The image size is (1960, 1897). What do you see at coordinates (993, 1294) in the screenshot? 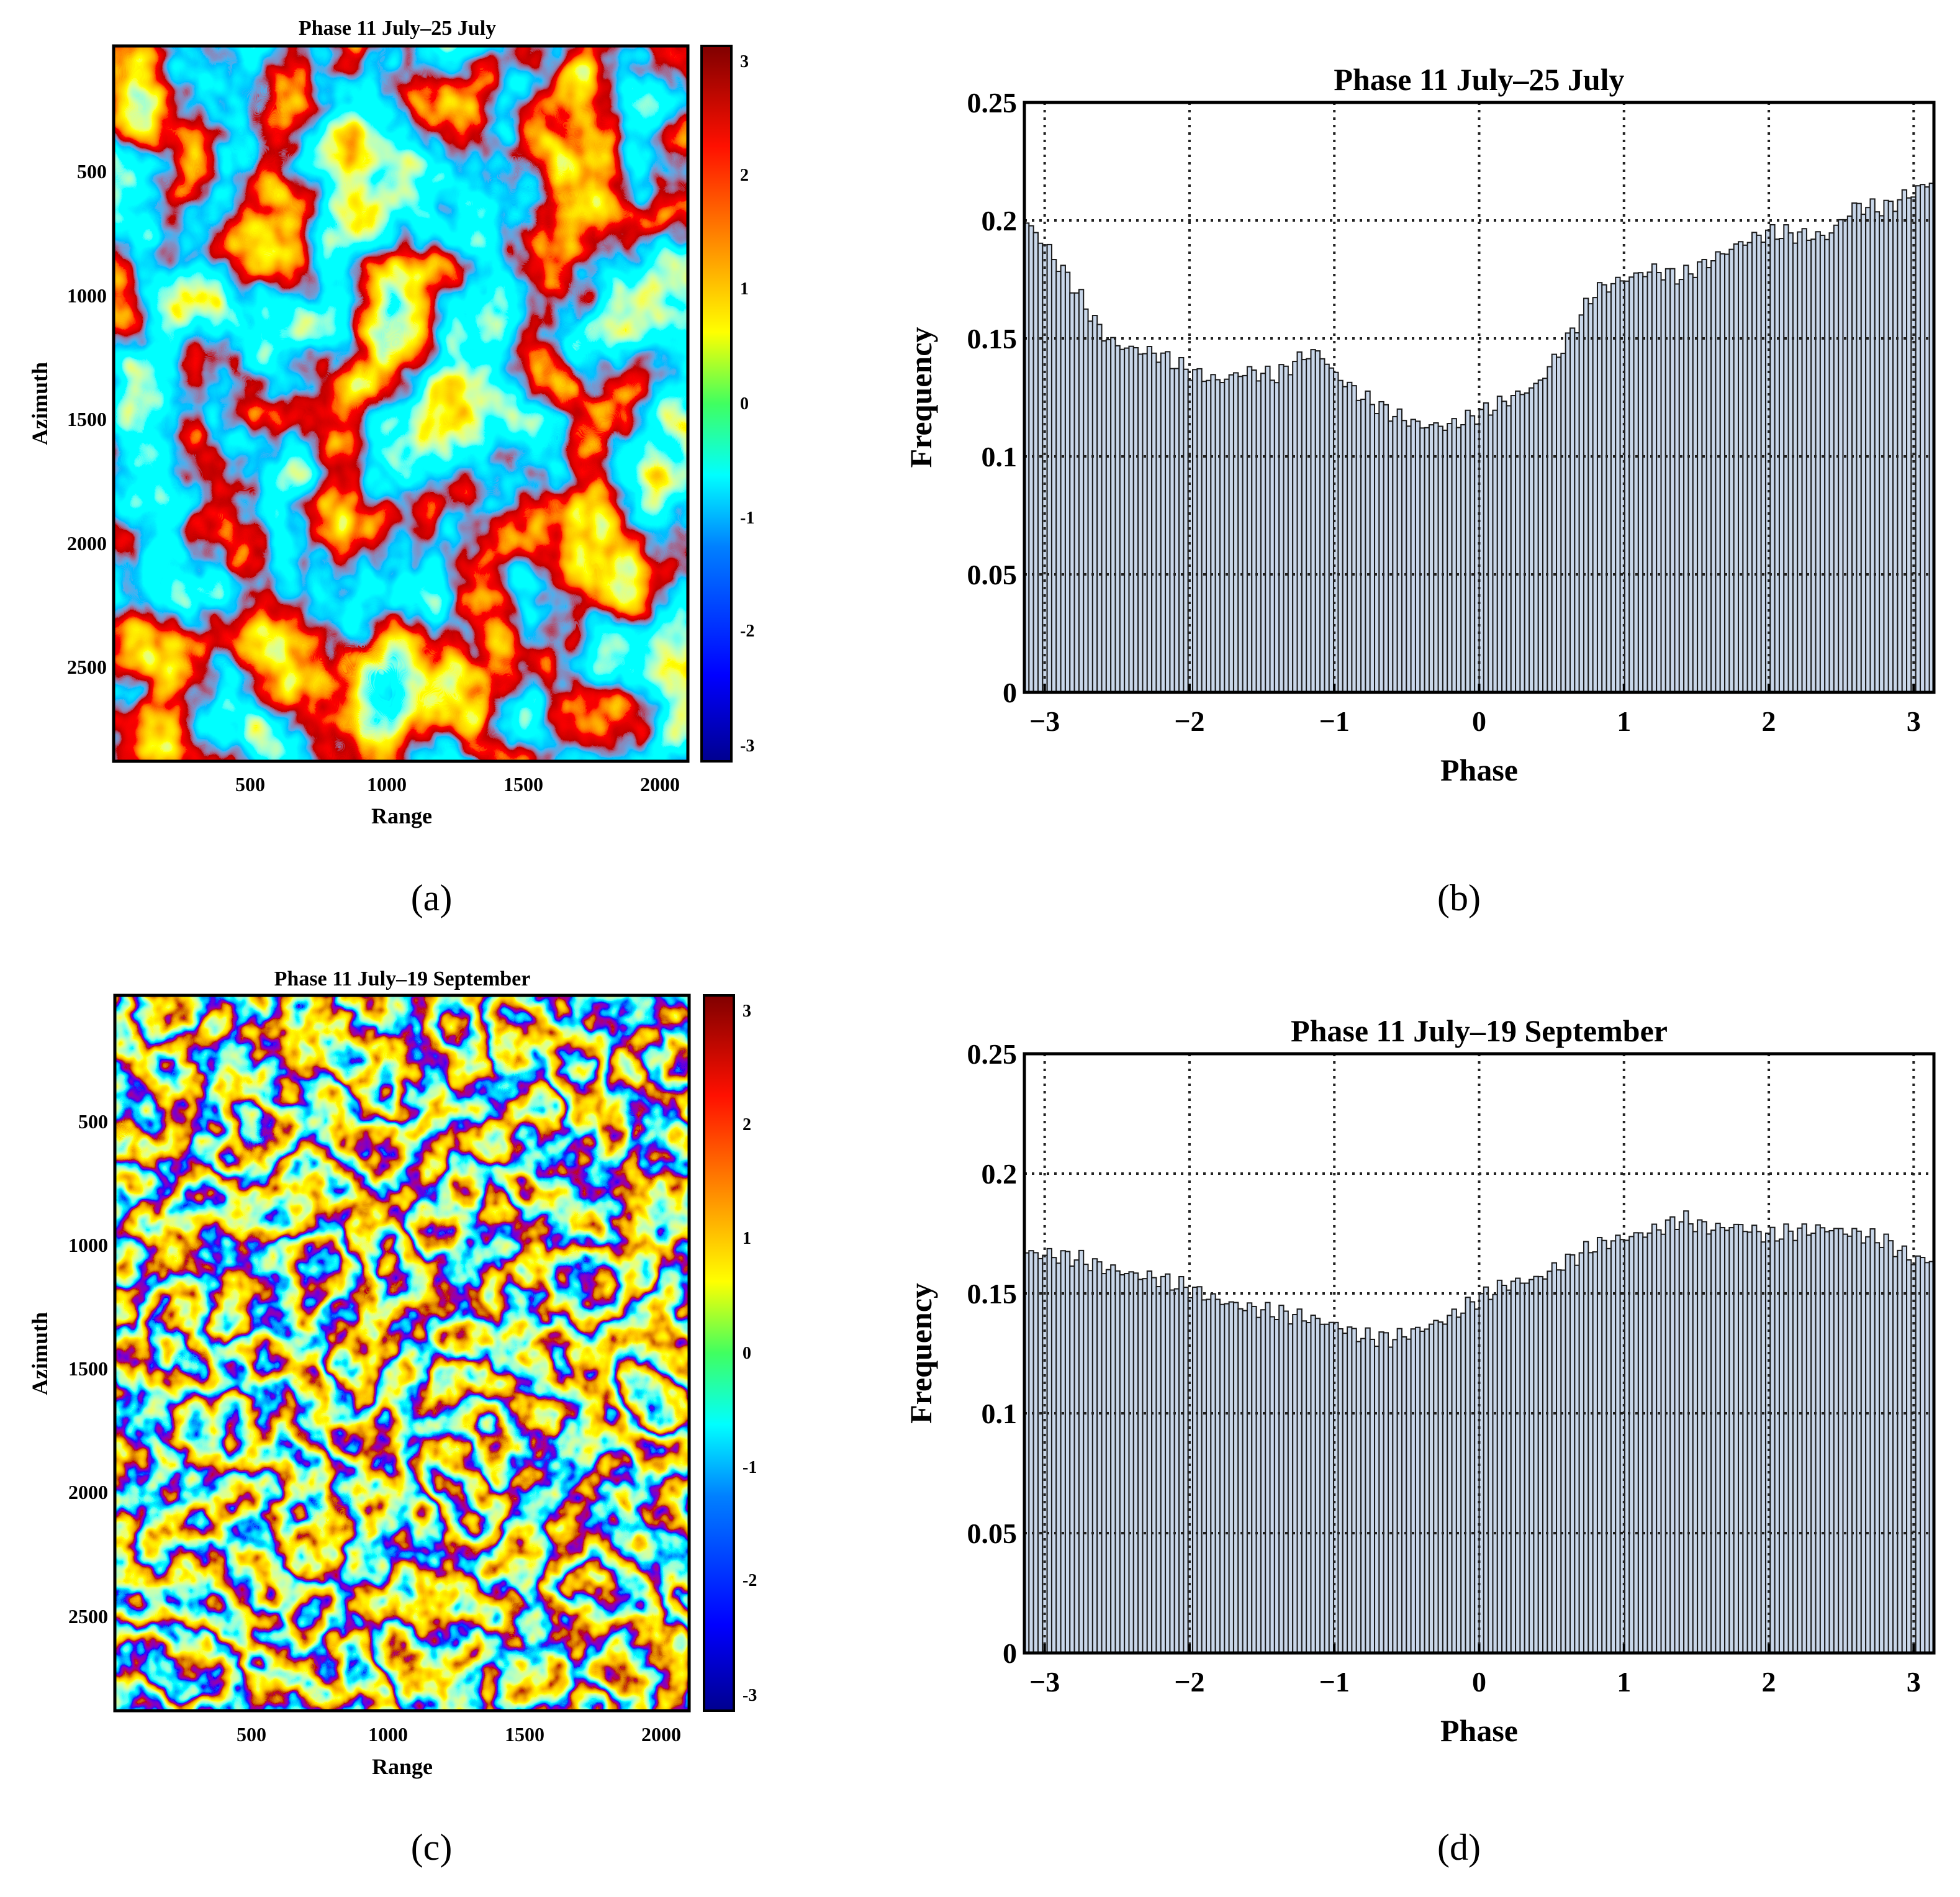
I see `panel-d-ytick: 0.15` at bounding box center [993, 1294].